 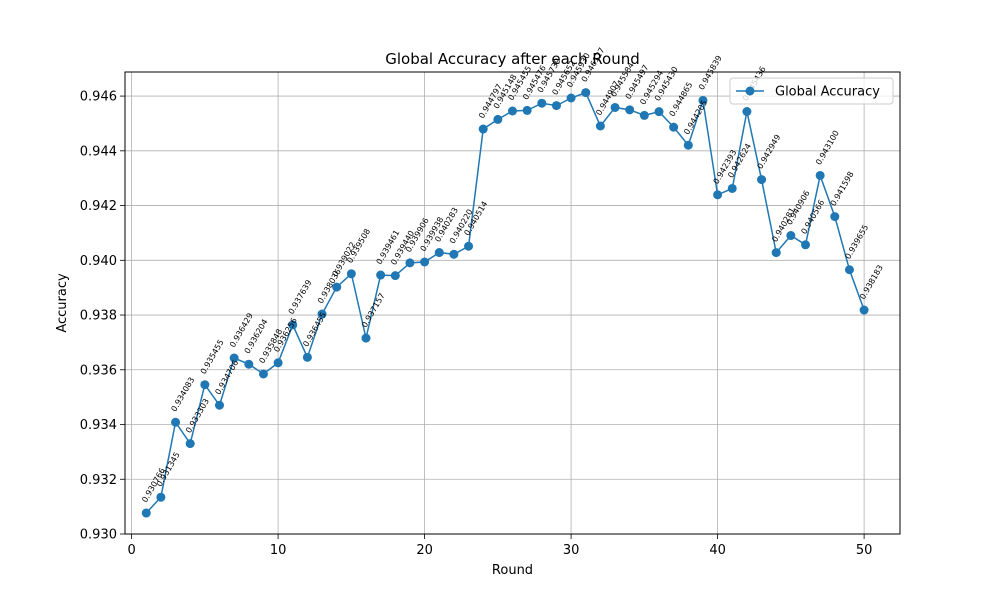 What do you see at coordinates (512, 59) in the screenshot?
I see `chart-title: Global Accuracy after each Round` at bounding box center [512, 59].